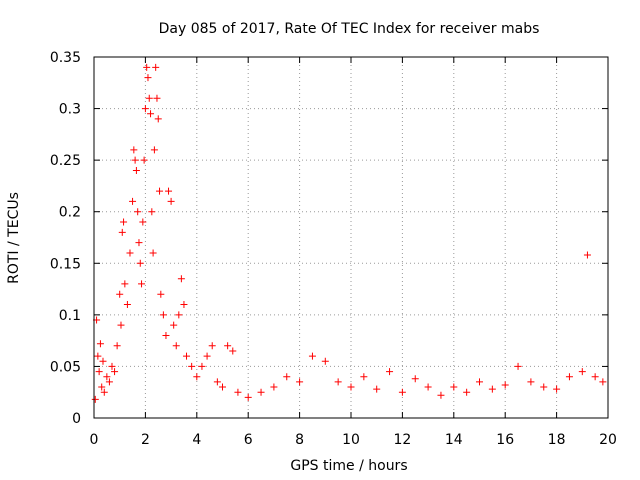 The height and width of the screenshot is (480, 640). What do you see at coordinates (608, 440) in the screenshot?
I see `x-tick-label: 20` at bounding box center [608, 440].